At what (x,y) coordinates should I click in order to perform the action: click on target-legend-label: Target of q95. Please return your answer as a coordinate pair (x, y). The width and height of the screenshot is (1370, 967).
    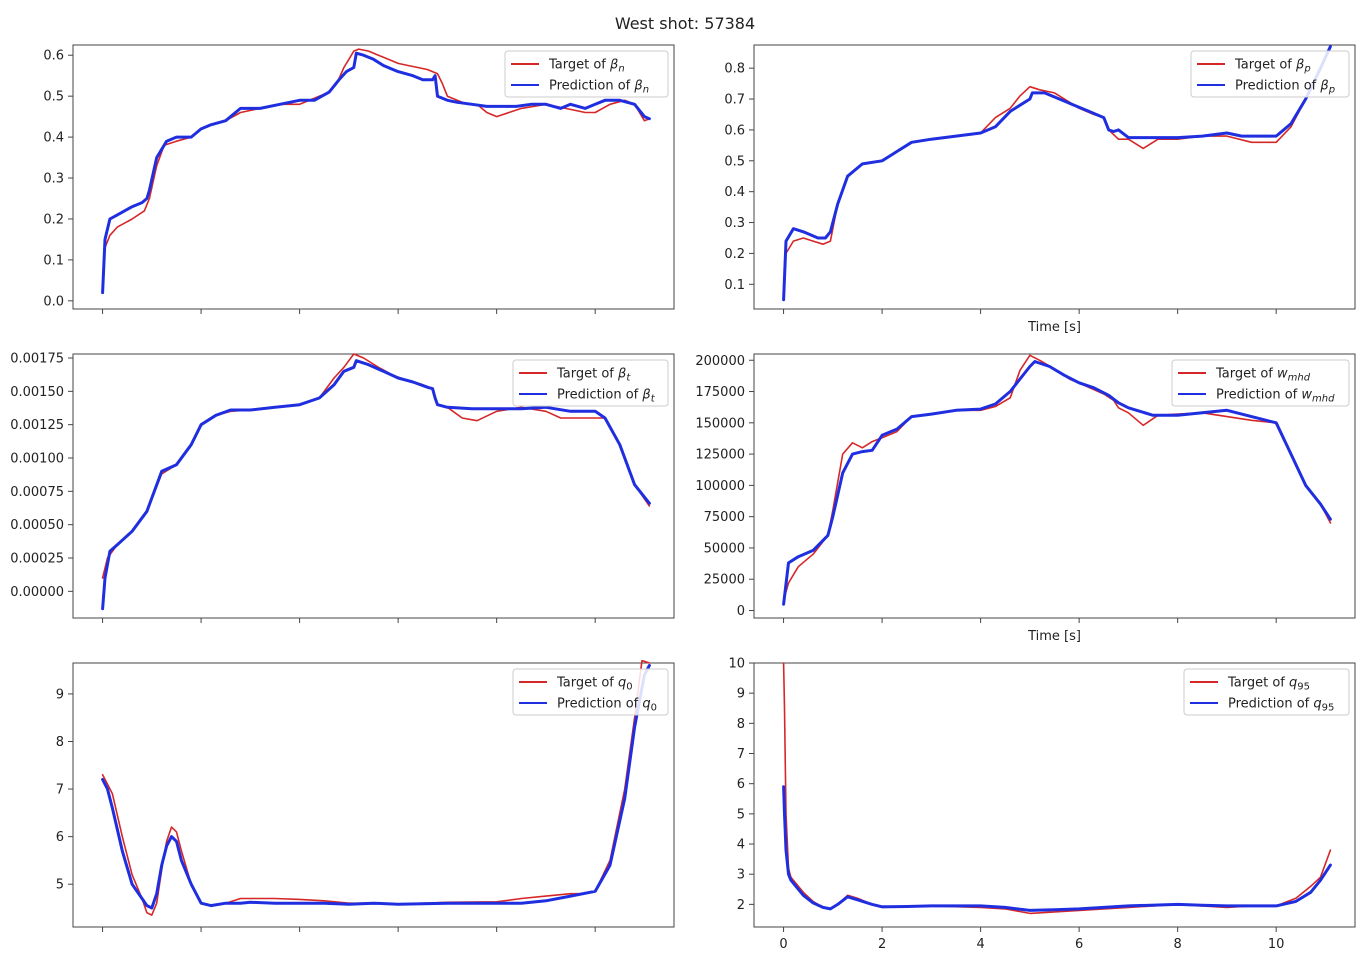
    Looking at the image, I should click on (1268, 684).